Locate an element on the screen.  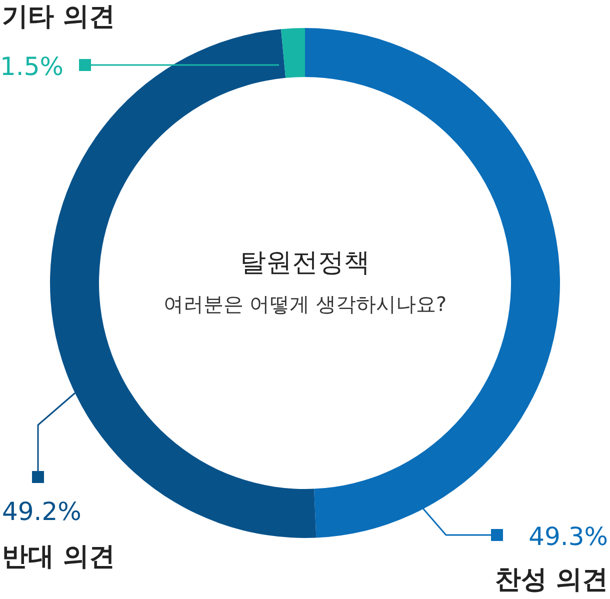
data-label: 1.5% is located at coordinates (32, 66).